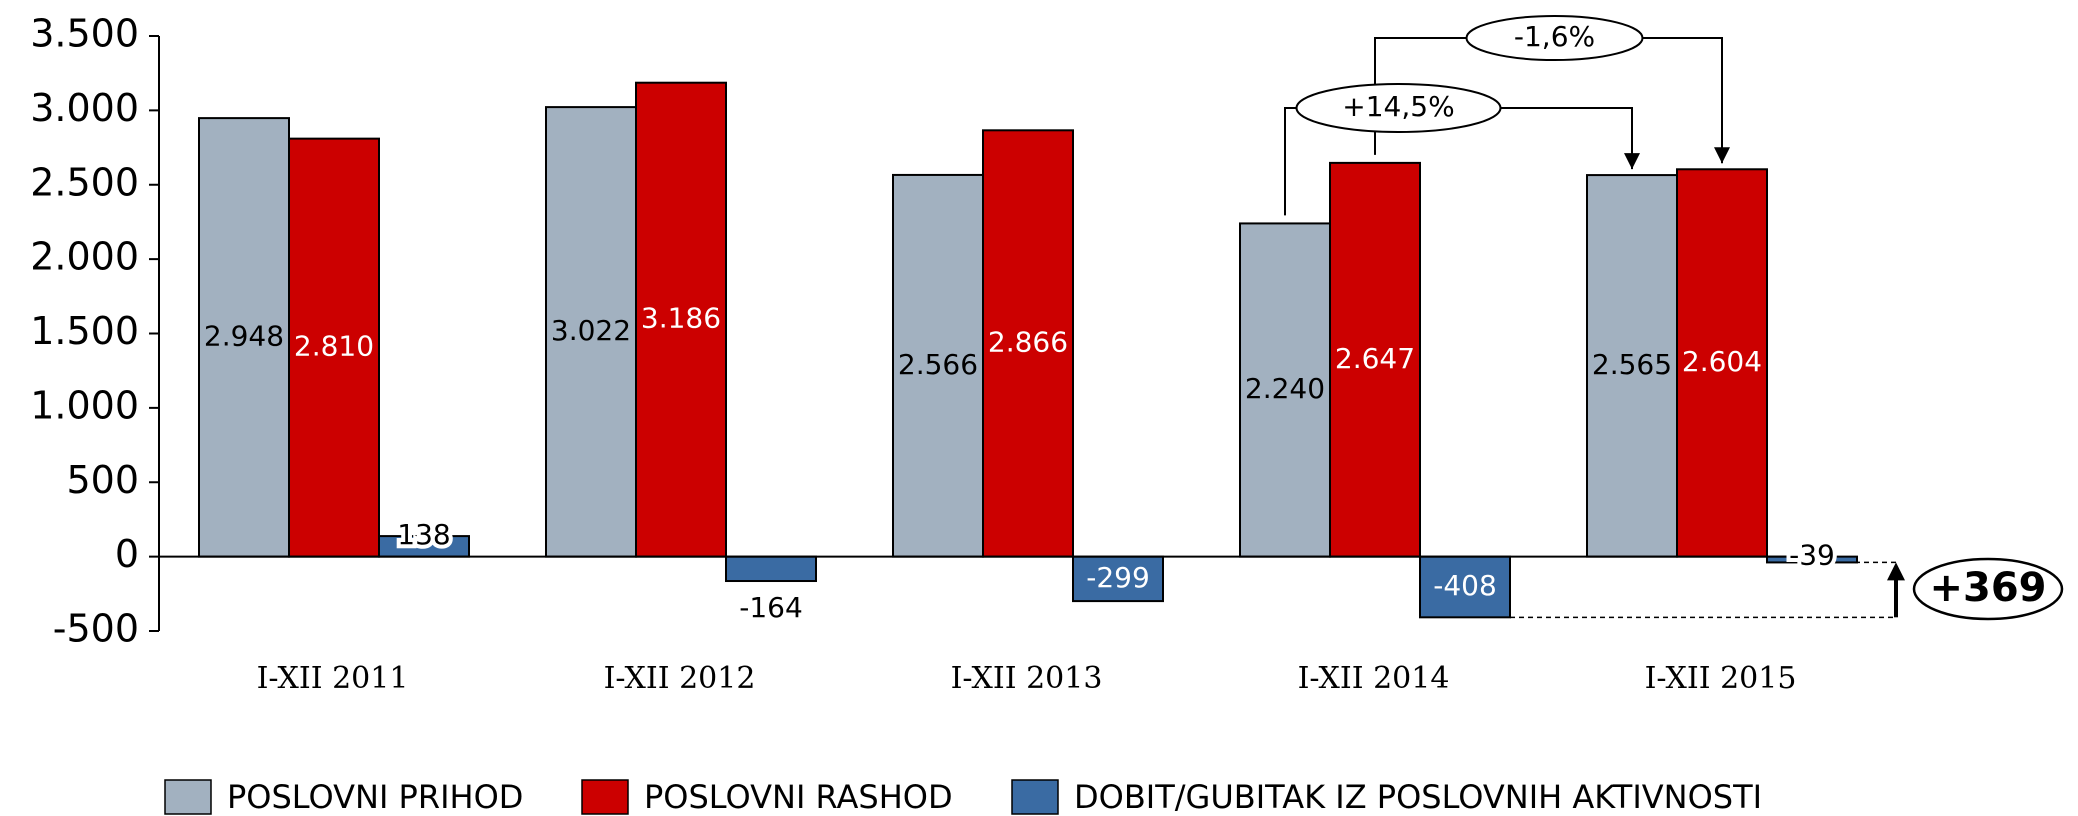 The width and height of the screenshot is (2078, 816). Describe the element at coordinates (84, 405) in the screenshot. I see `y-tick-label: 1.000` at that location.